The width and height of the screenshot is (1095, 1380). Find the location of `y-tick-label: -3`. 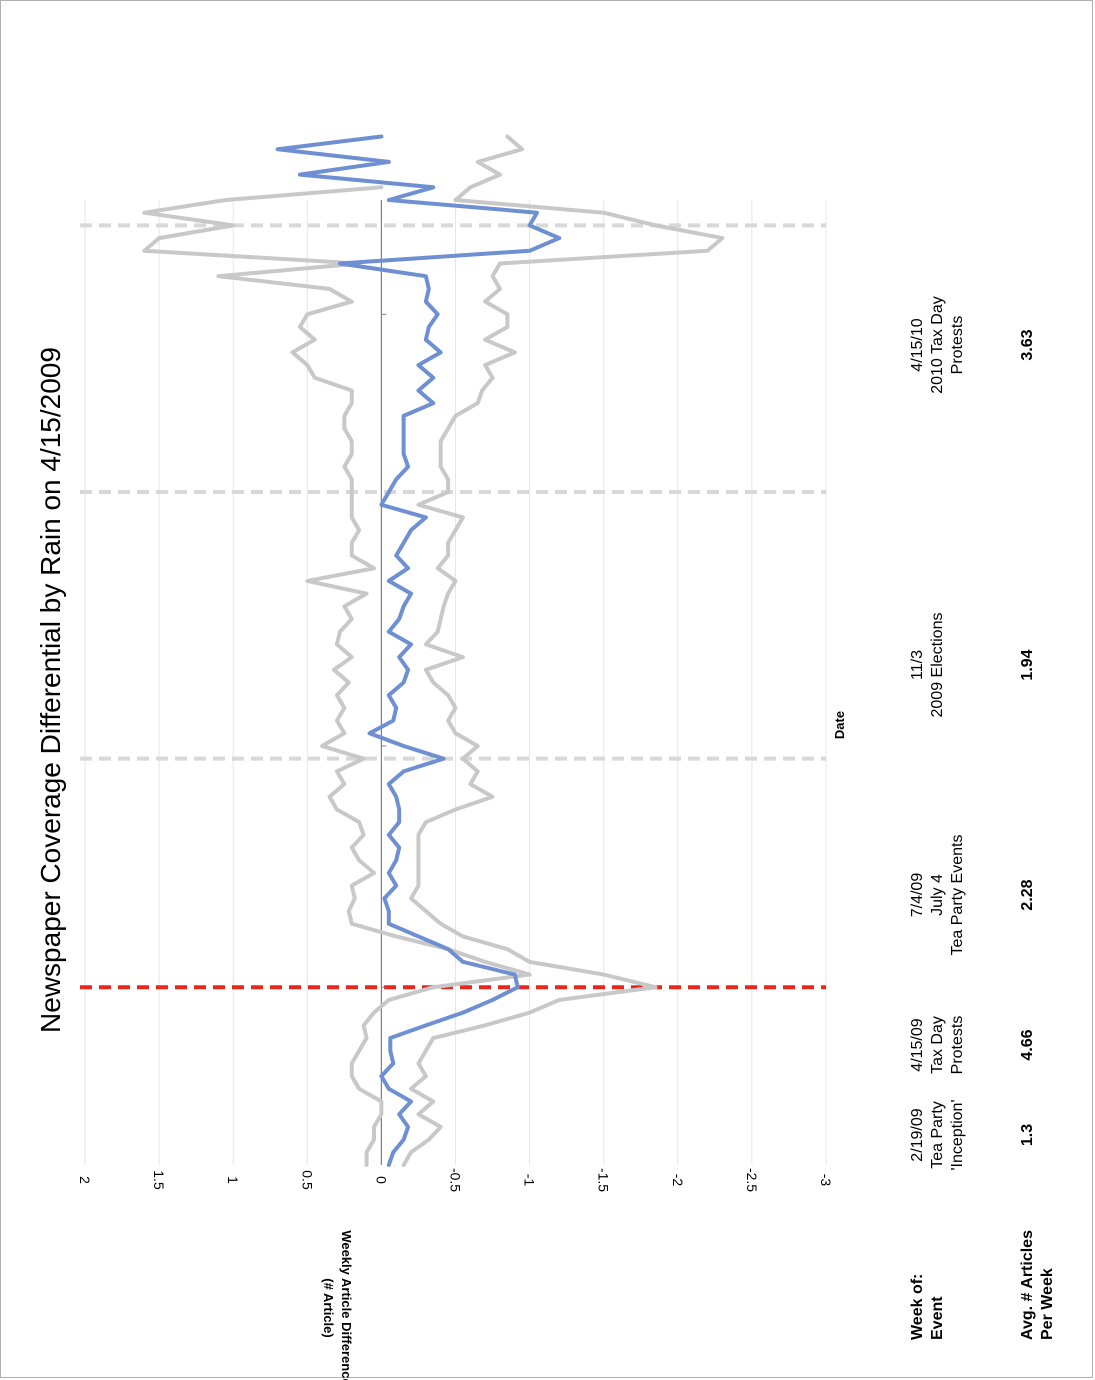

y-tick-label: -3 is located at coordinates (826, 1180).